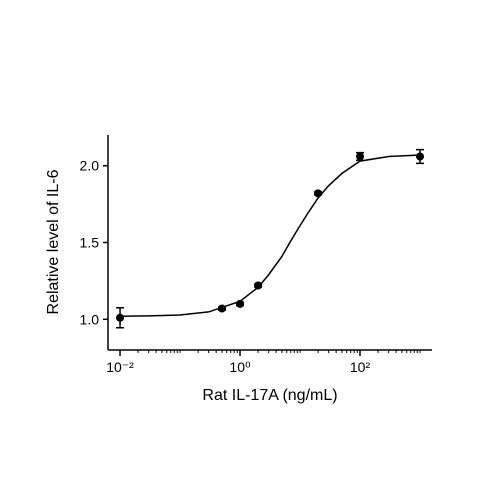  What do you see at coordinates (53, 241) in the screenshot?
I see `y-axis-label: Relative level of IL-6` at bounding box center [53, 241].